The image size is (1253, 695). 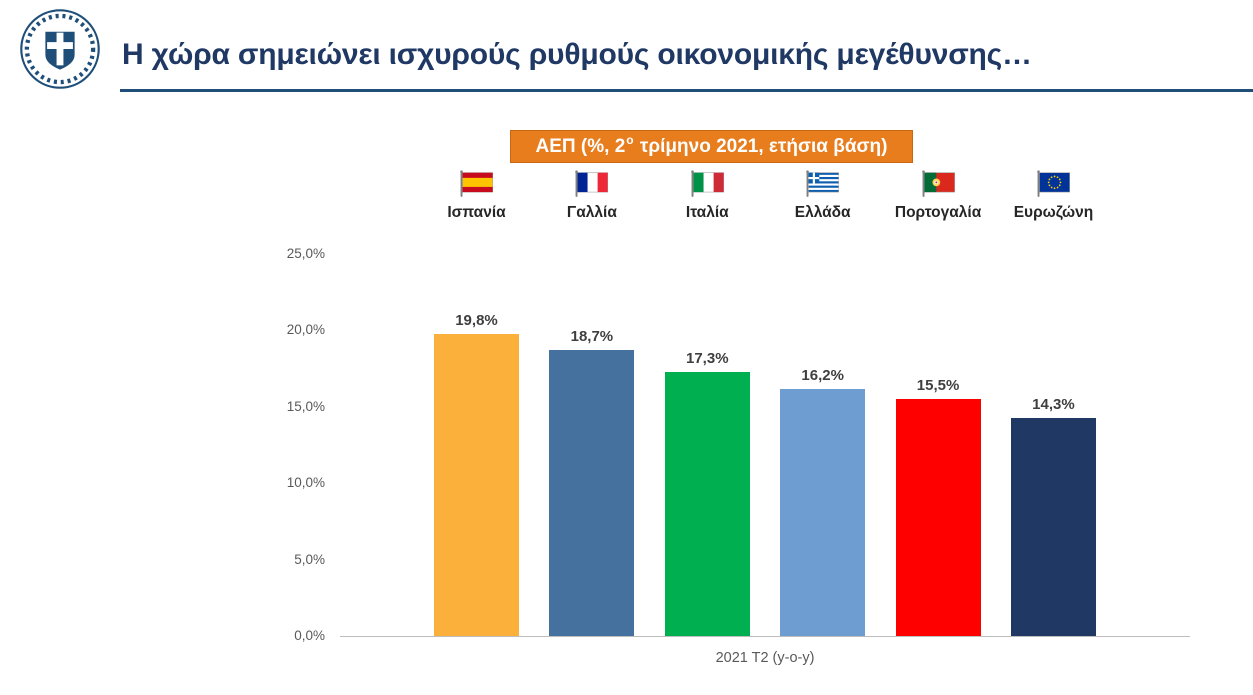 I want to click on y-tick-label: 15,0%, so click(x=305, y=406).